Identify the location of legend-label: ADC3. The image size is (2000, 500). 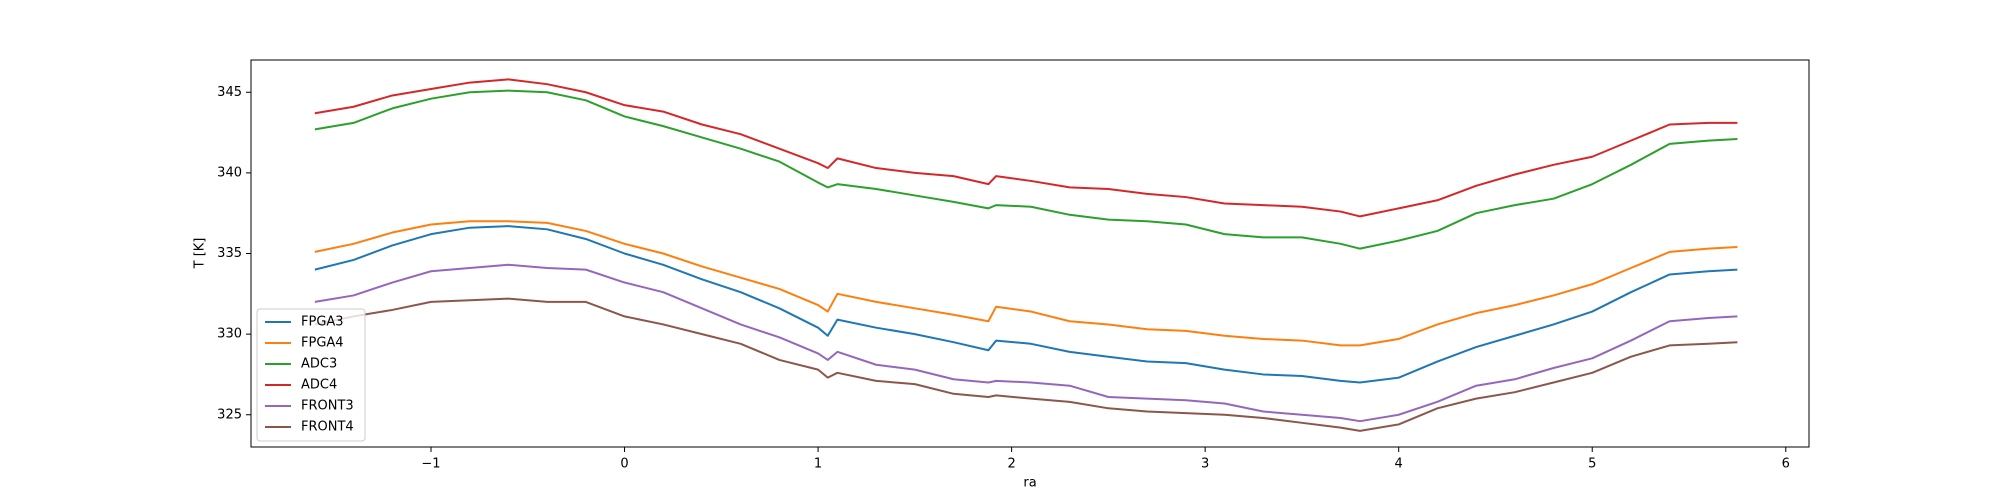
(319, 364).